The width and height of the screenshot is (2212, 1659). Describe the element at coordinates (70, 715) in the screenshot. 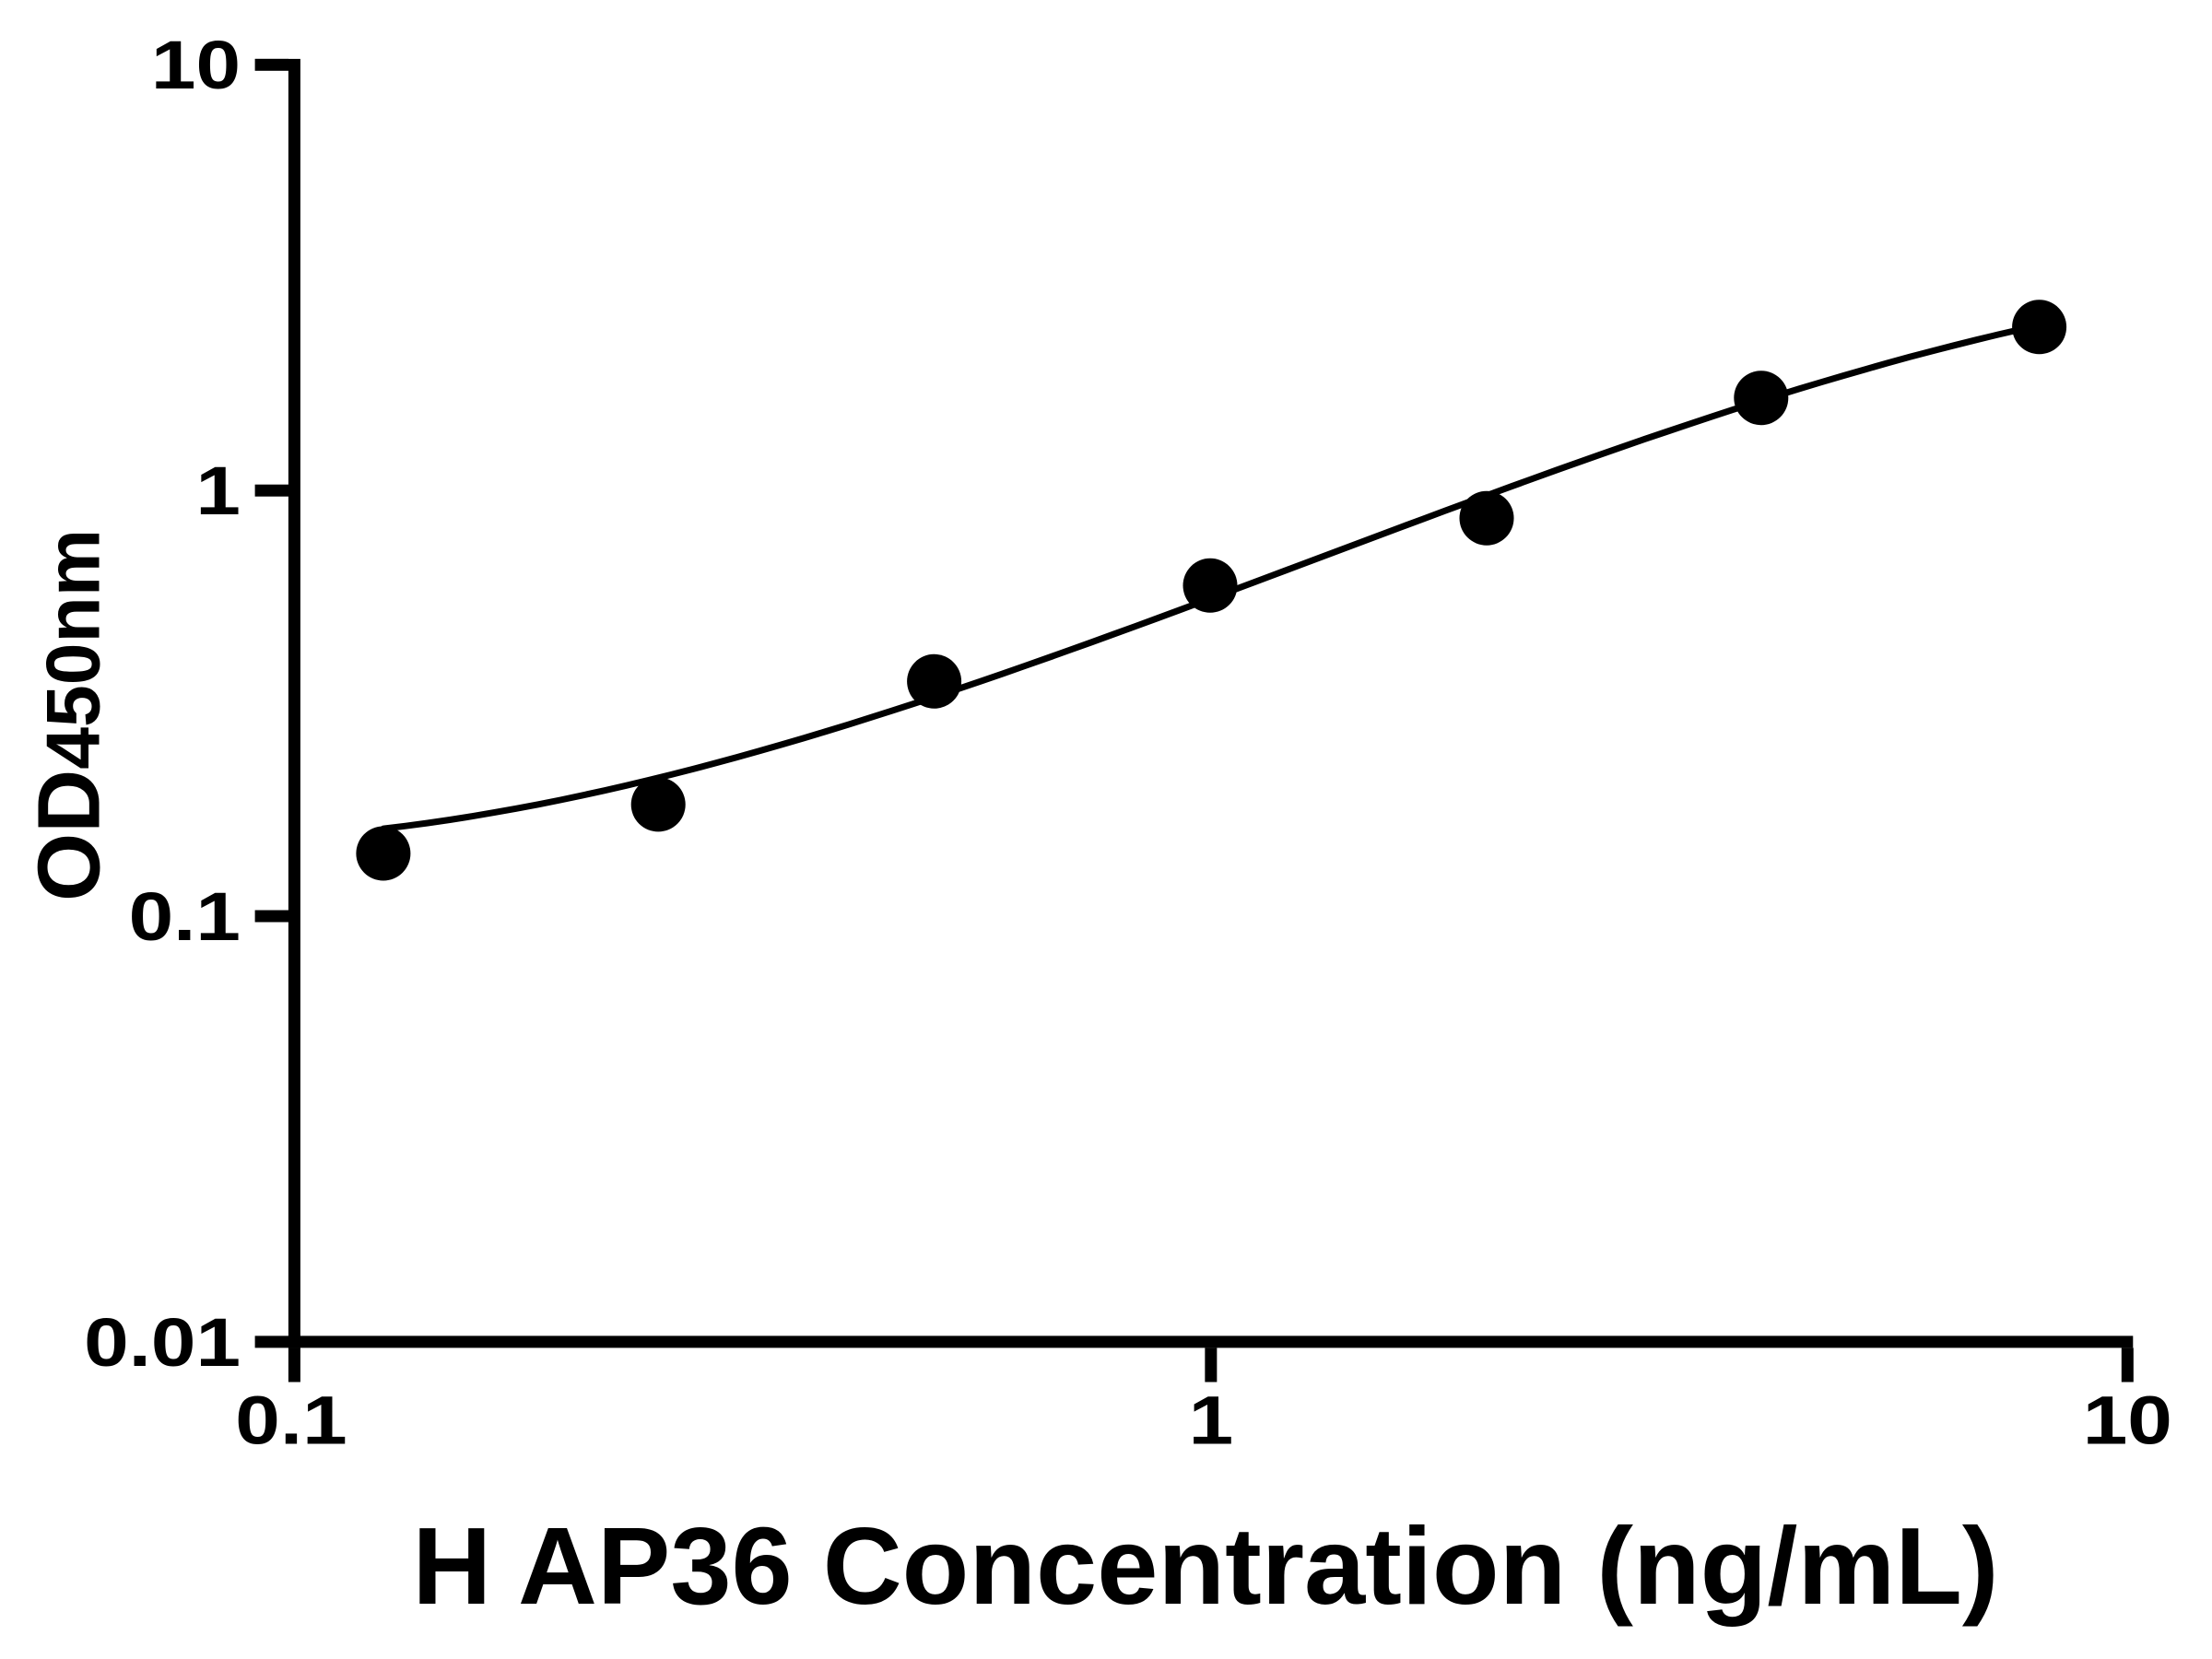

I see `svg-text: OD450nm` at that location.